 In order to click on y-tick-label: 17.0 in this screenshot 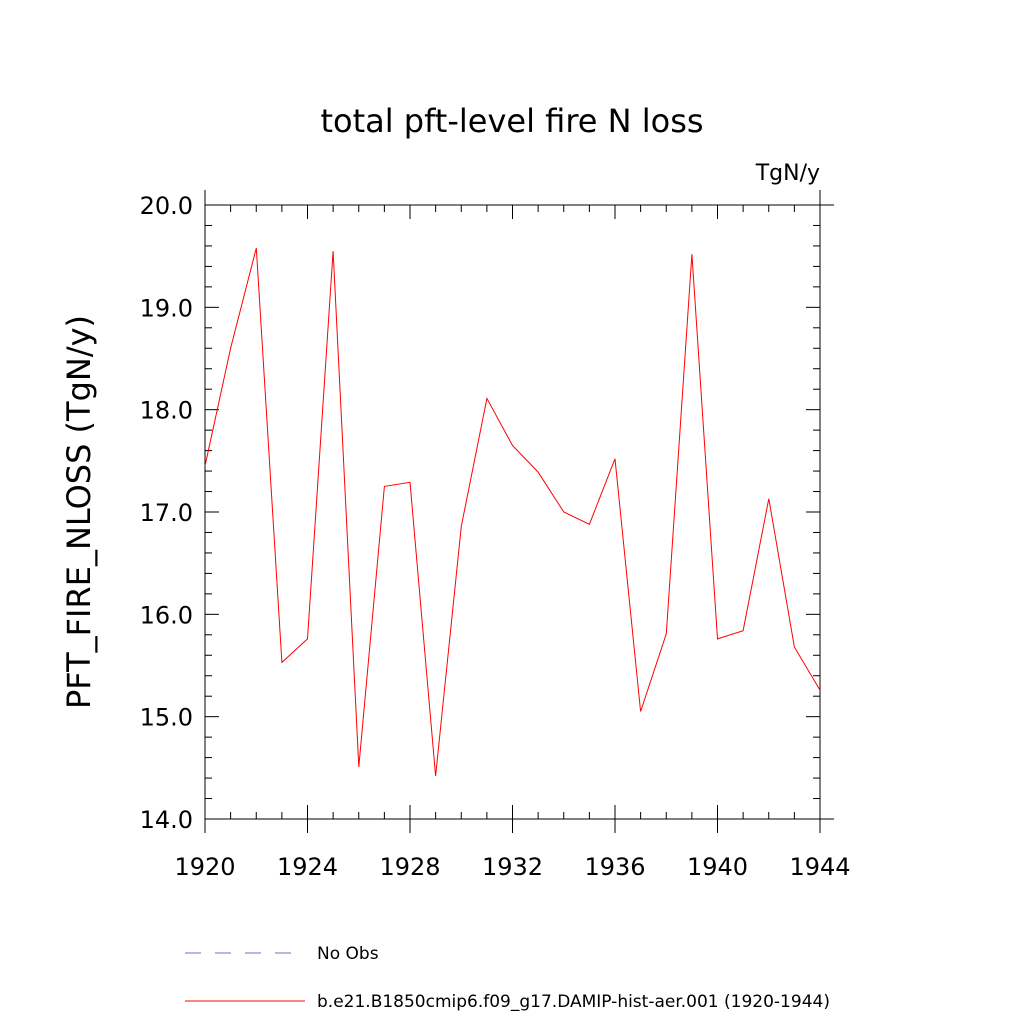, I will do `click(166, 513)`.